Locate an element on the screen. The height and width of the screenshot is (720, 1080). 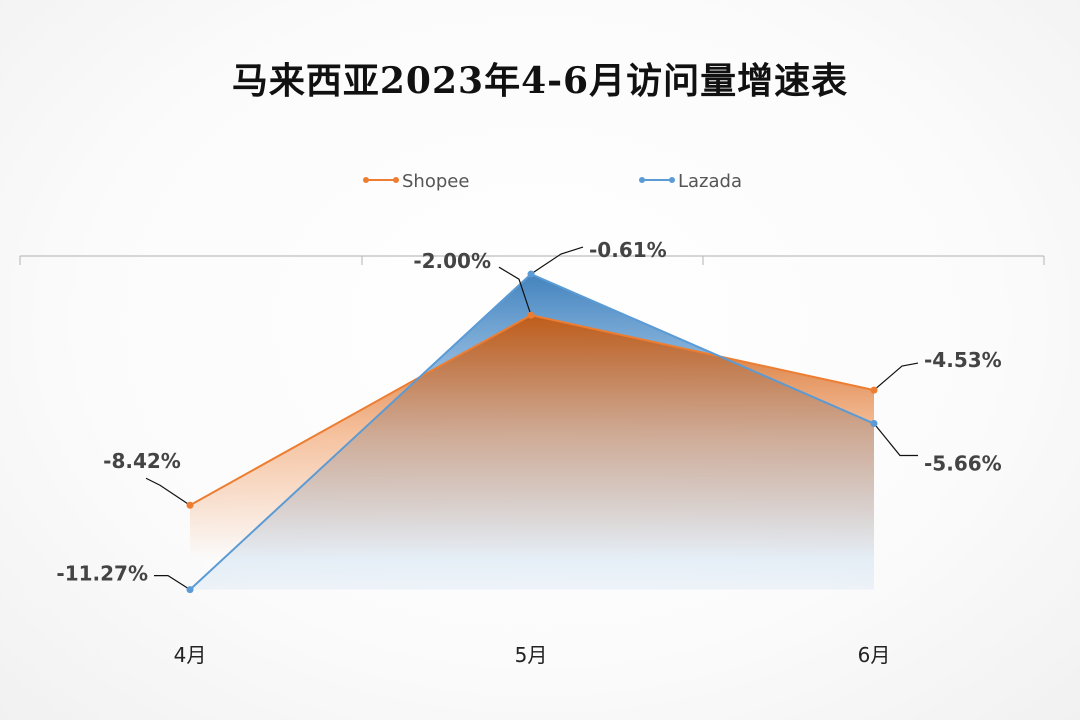
legend-label: Lazada is located at coordinates (710, 181).